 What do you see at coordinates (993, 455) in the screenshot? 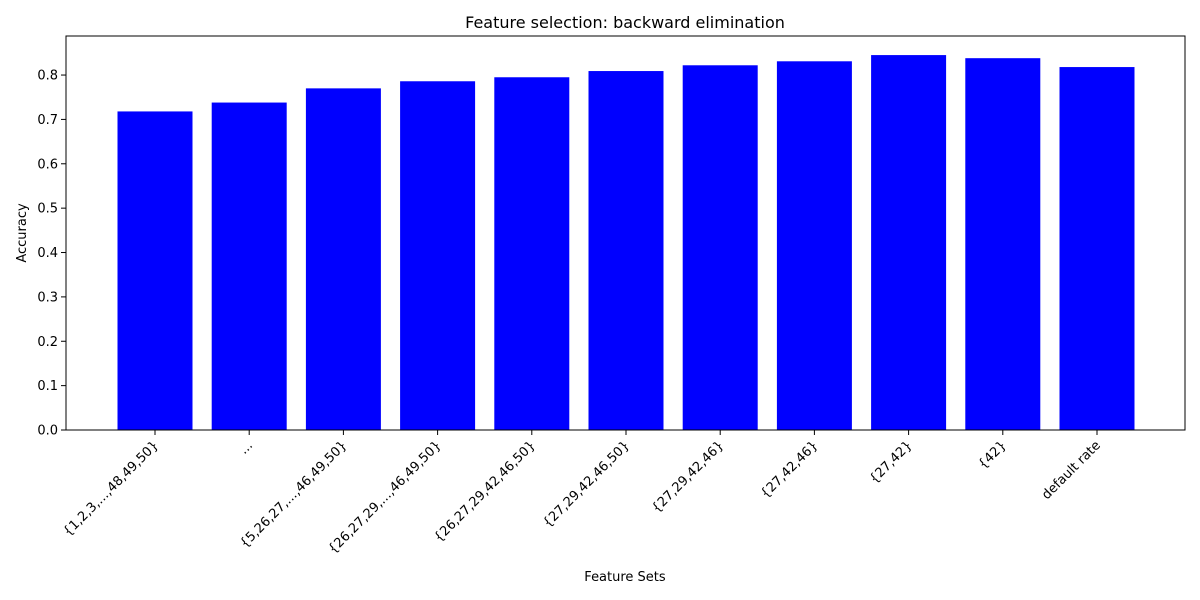
I see `x-tick-label: {42}` at bounding box center [993, 455].